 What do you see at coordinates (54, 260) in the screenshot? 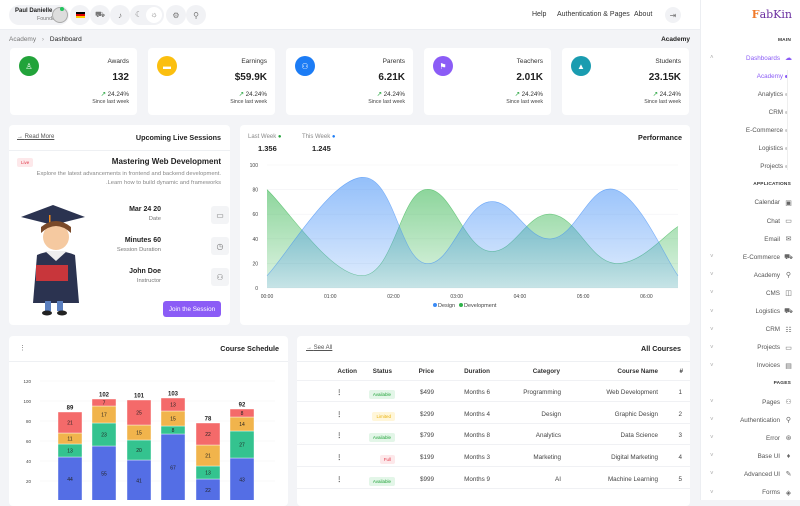
I see `graduate-illustration` at bounding box center [54, 260].